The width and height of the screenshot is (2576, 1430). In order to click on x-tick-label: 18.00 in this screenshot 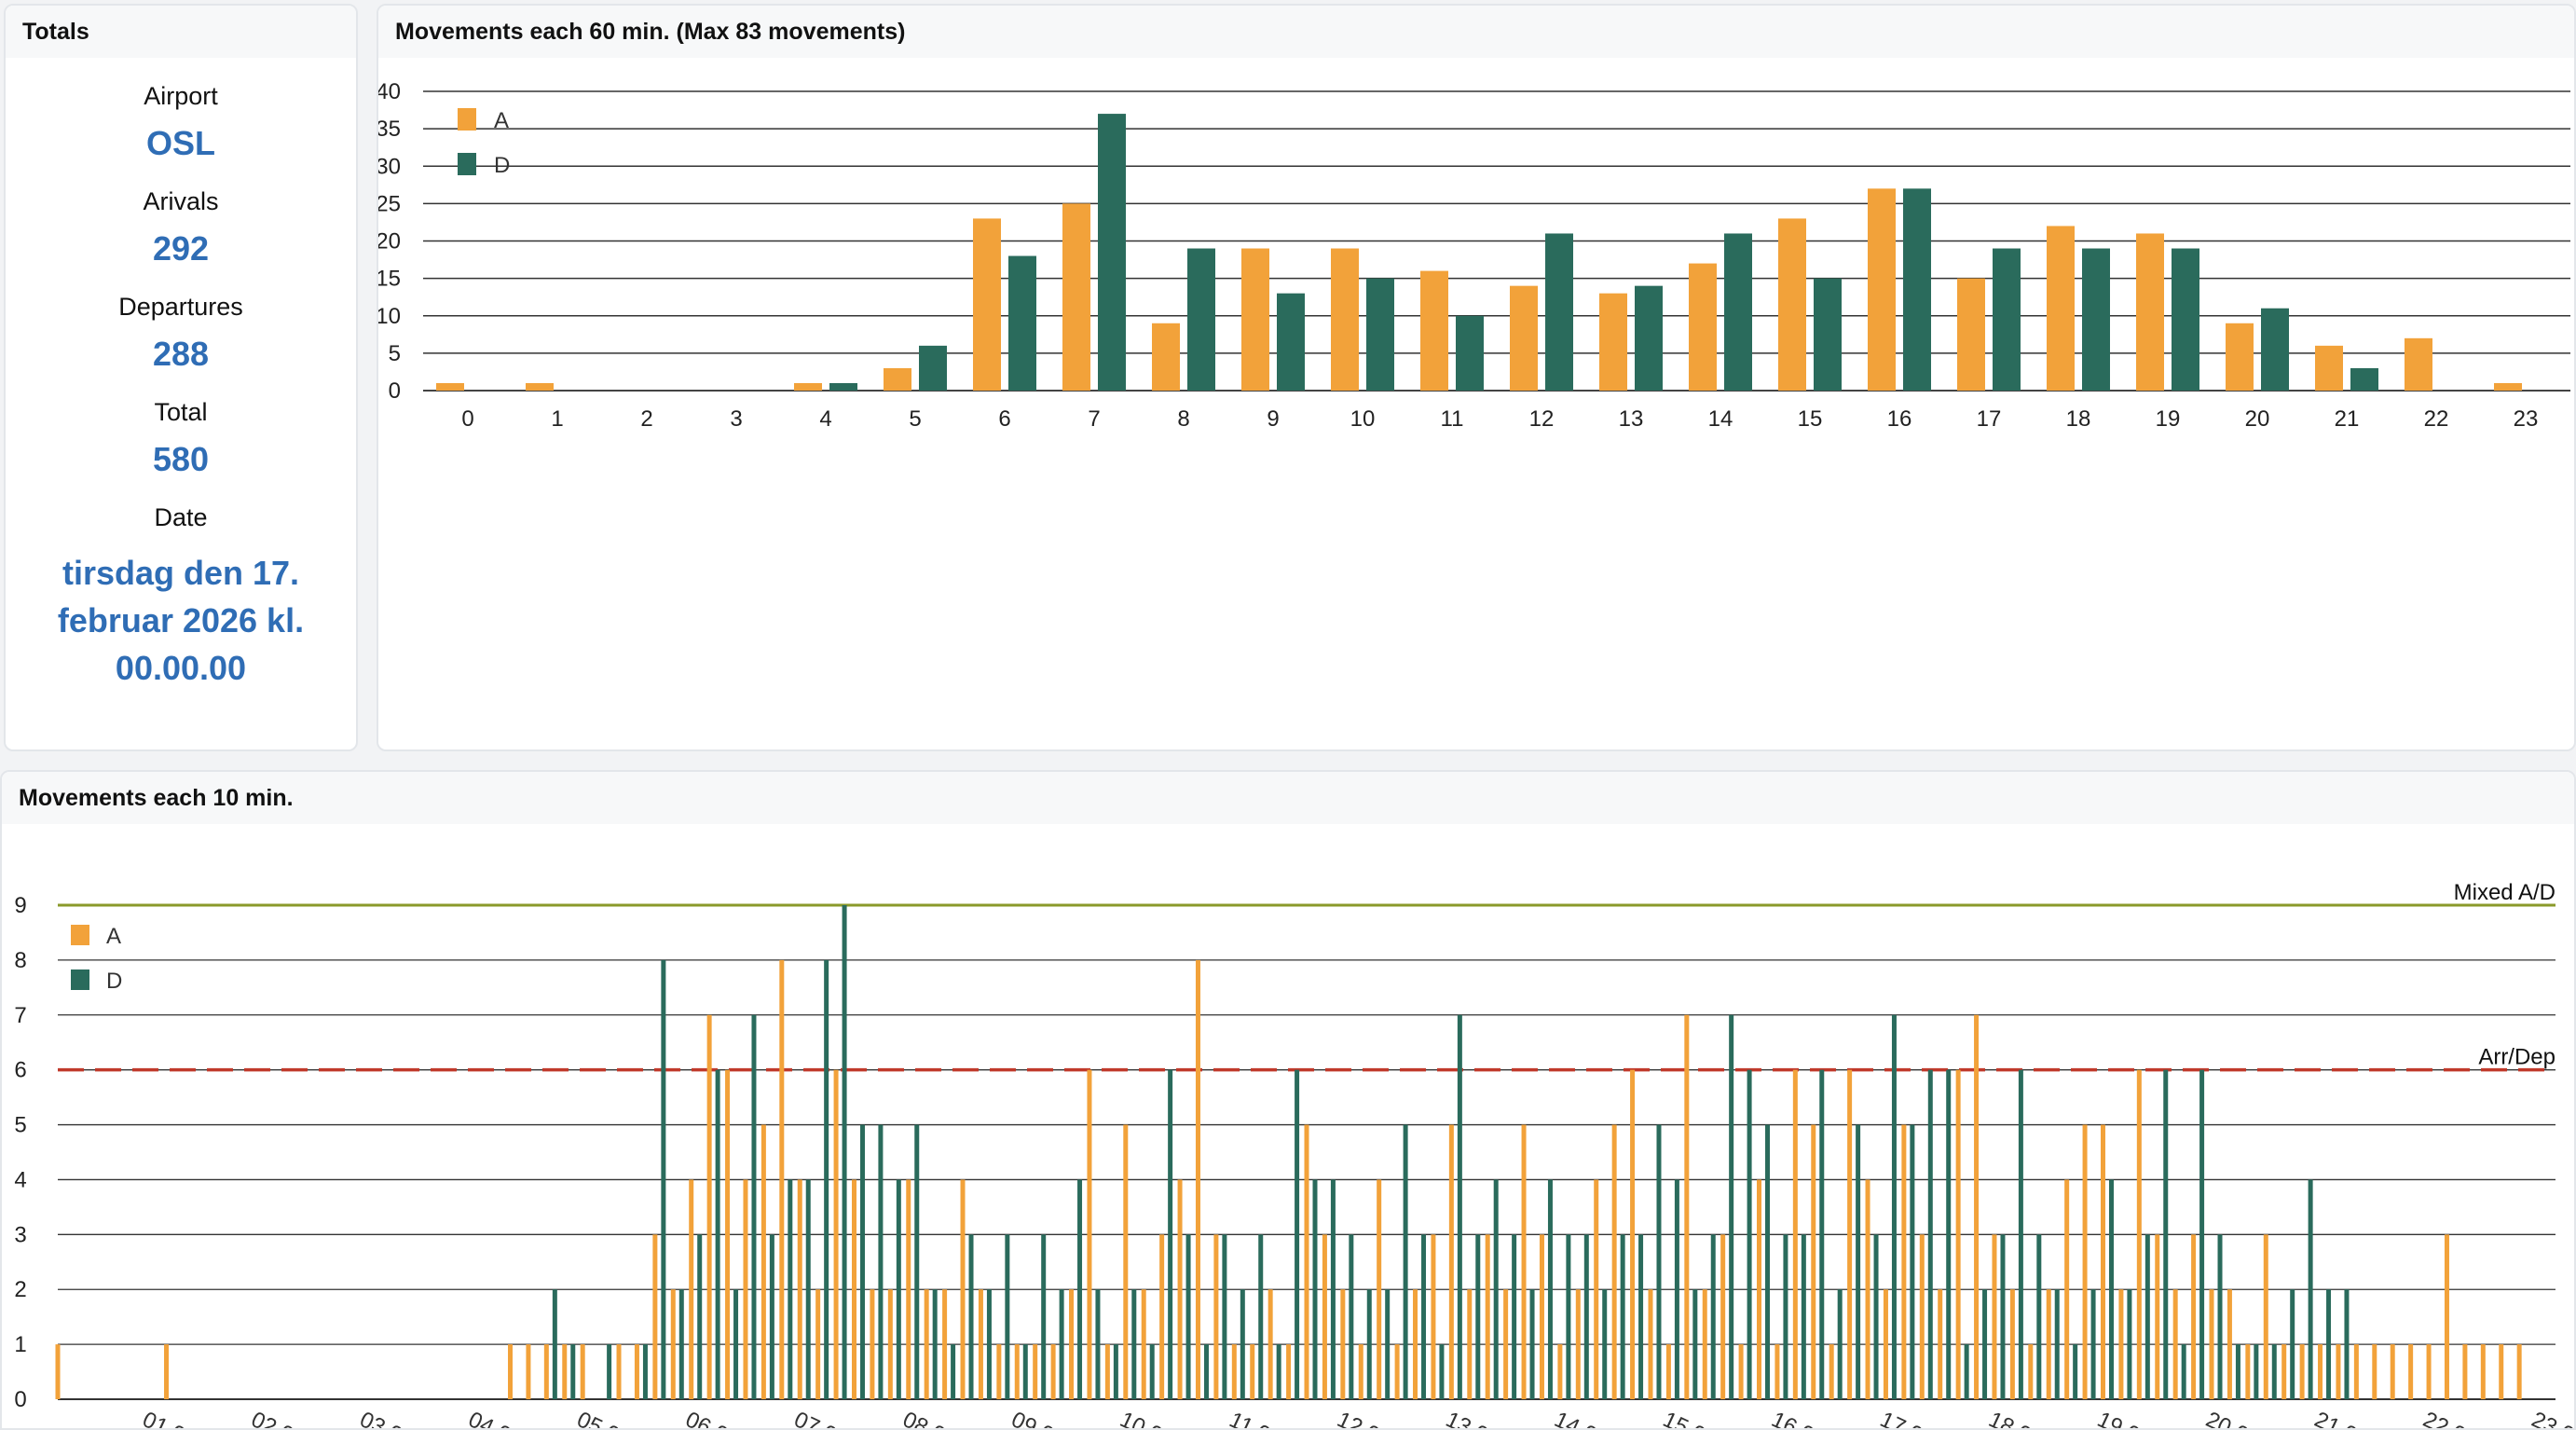, I will do `click(2016, 1417)`.